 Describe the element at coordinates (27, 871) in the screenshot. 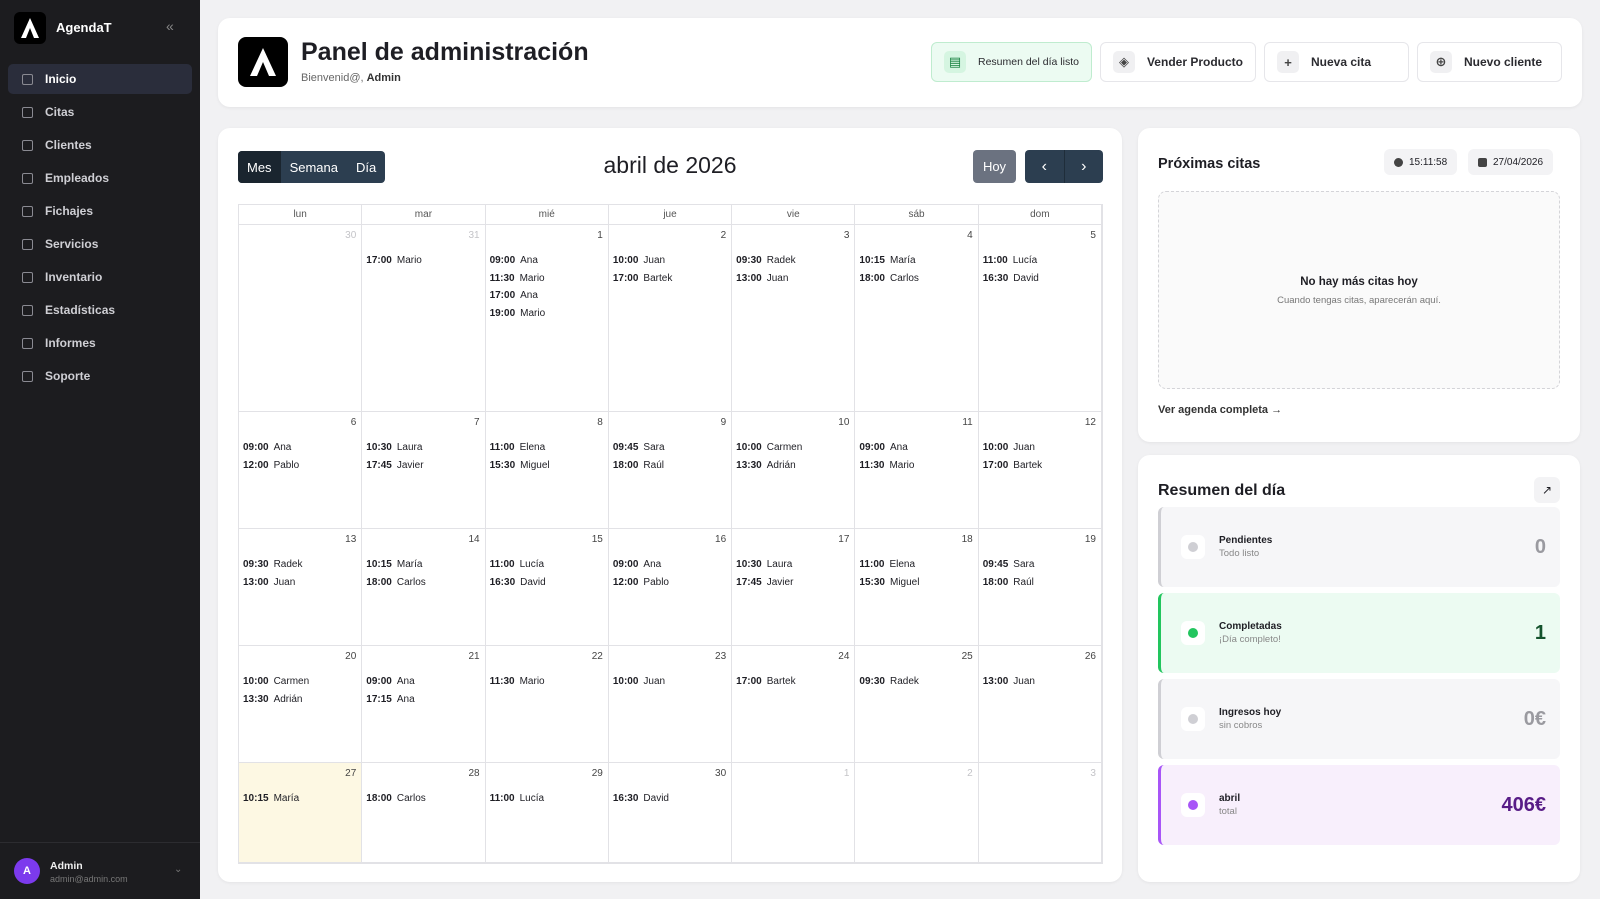

I see `avatar: A` at that location.